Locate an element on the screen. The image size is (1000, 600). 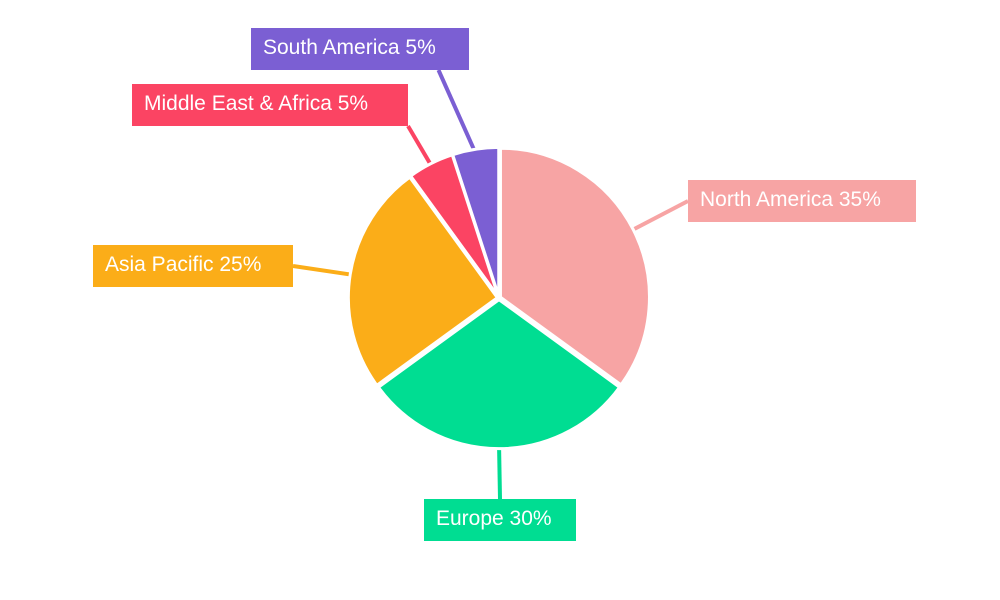
pie-slice-asia-pacific is located at coordinates (422, 281).